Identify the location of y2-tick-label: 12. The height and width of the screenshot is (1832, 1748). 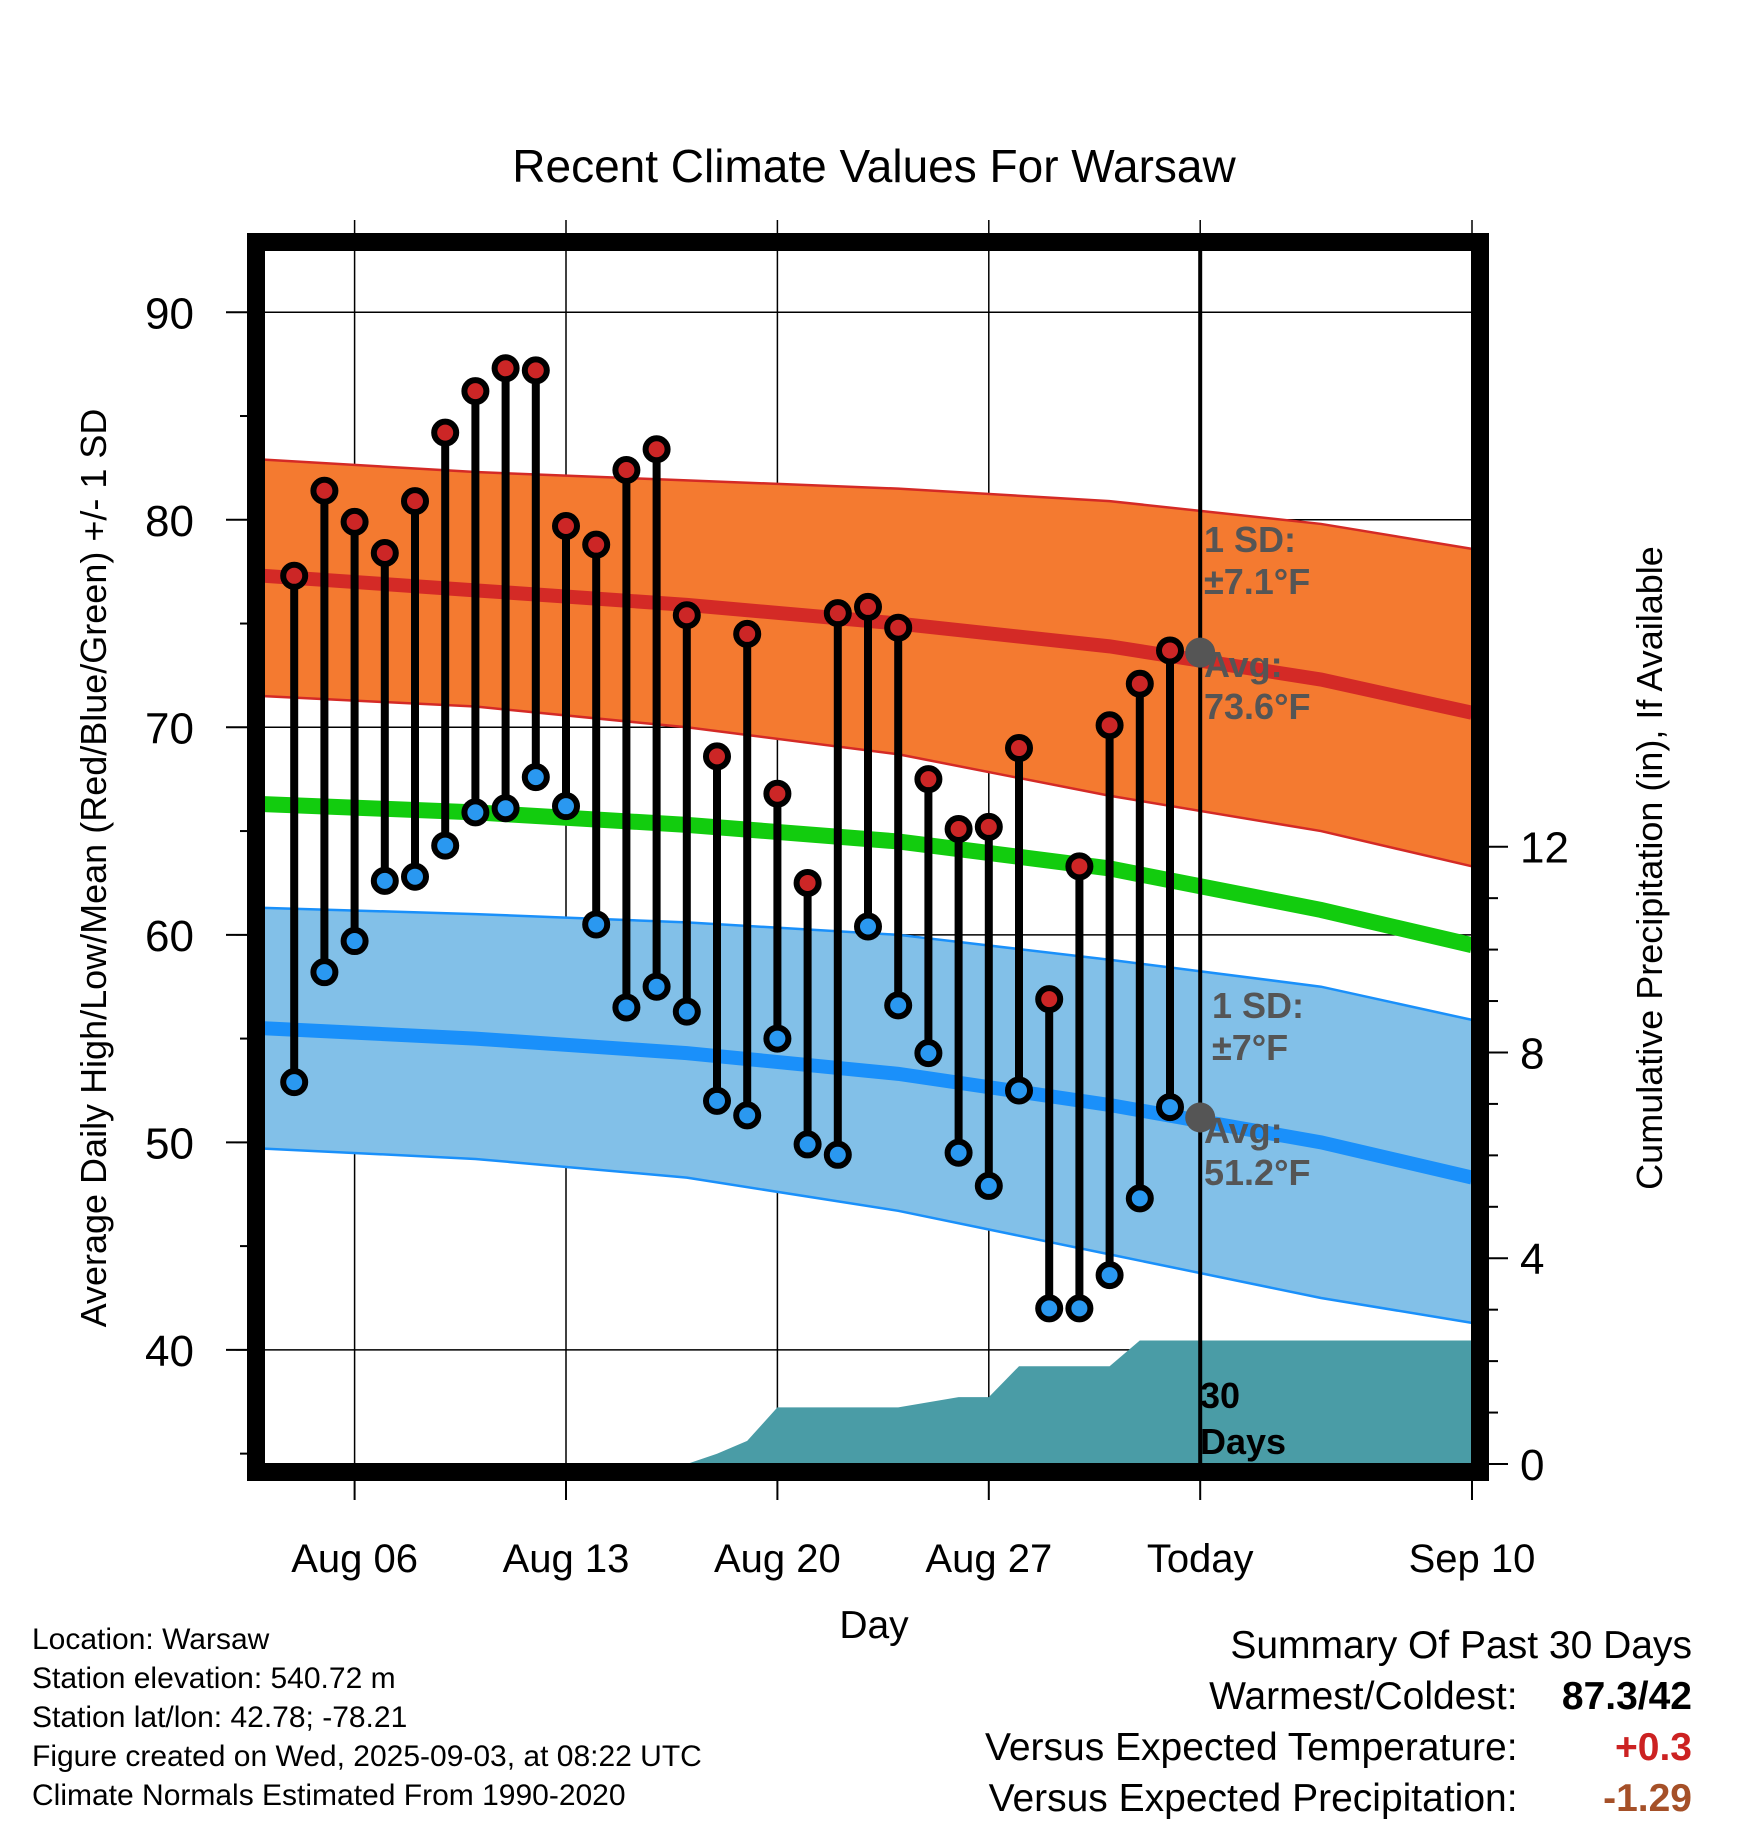
(1544, 848).